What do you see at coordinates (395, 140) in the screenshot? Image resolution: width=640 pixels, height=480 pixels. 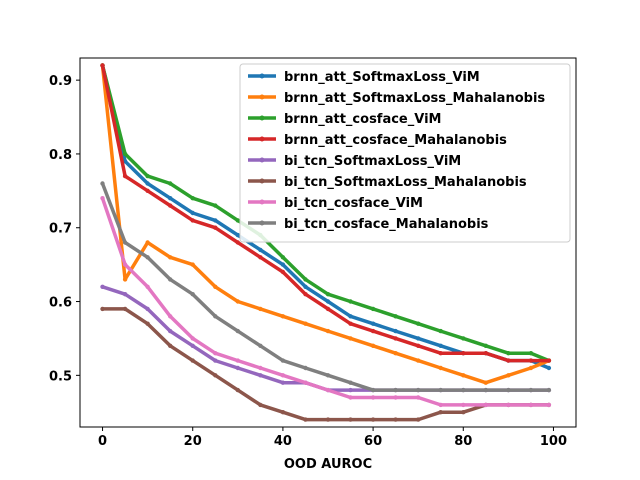 I see `legend-label: brnn_att_cosface_Mahalanobis` at bounding box center [395, 140].